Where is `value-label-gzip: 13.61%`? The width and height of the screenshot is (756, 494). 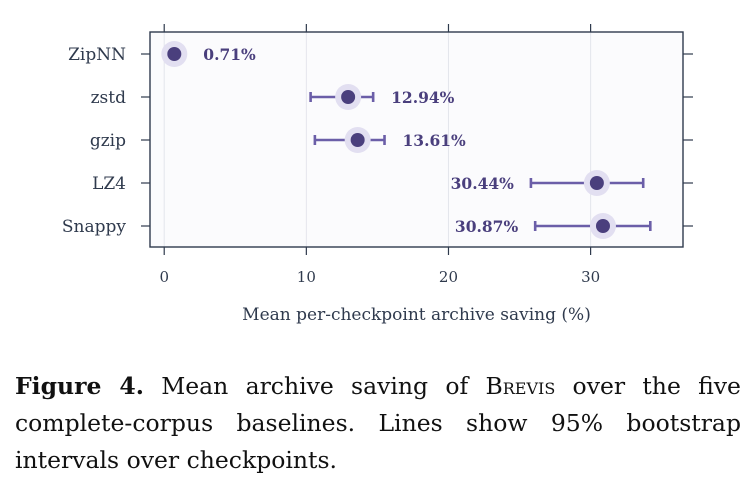
value-label-gzip: 13.61% is located at coordinates (435, 140).